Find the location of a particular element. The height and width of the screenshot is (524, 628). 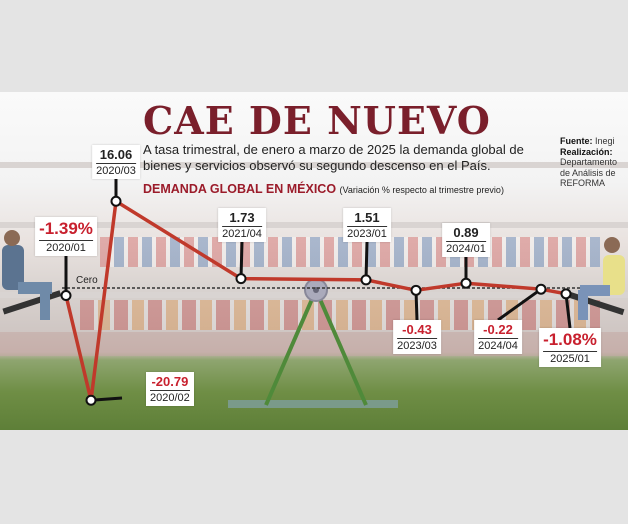

data-value: -1.08% is located at coordinates (570, 341).